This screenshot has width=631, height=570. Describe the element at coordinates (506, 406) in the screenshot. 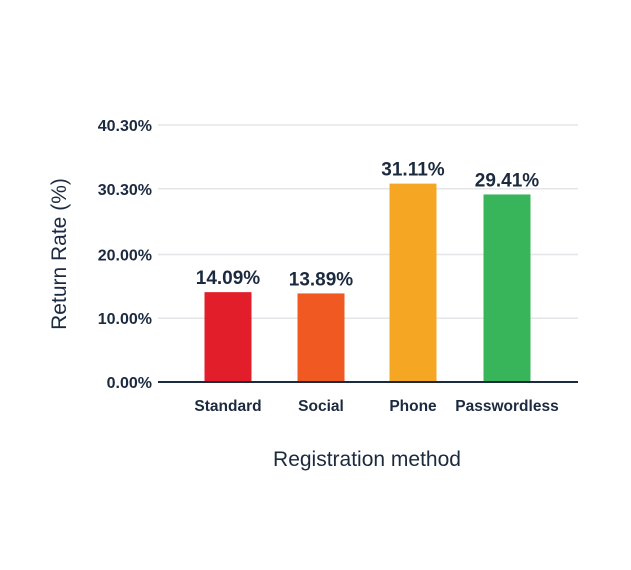

I see `x-category-label: Passwordless` at that location.